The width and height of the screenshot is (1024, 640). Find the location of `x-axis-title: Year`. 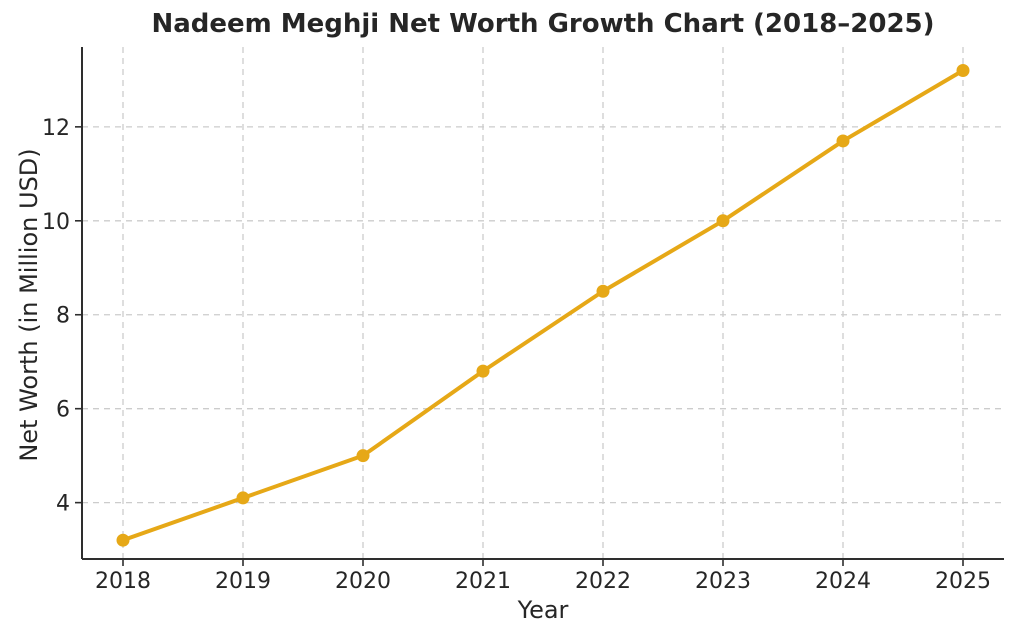

x-axis-title: Year is located at coordinates (543, 610).